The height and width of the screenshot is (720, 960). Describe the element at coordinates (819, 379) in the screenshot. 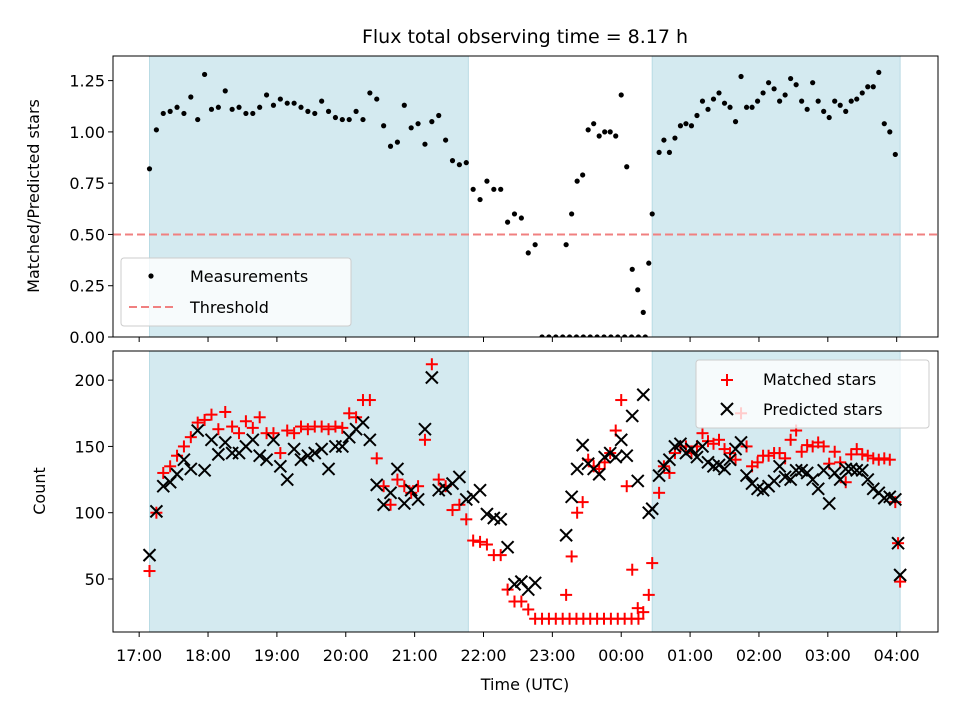

I see `legend-matched-label: Matched stars` at that location.